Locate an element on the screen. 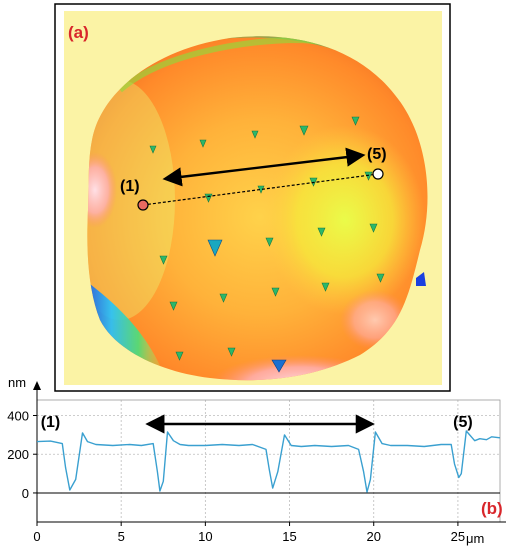 The width and height of the screenshot is (514, 550). marker-end is located at coordinates (378, 174).